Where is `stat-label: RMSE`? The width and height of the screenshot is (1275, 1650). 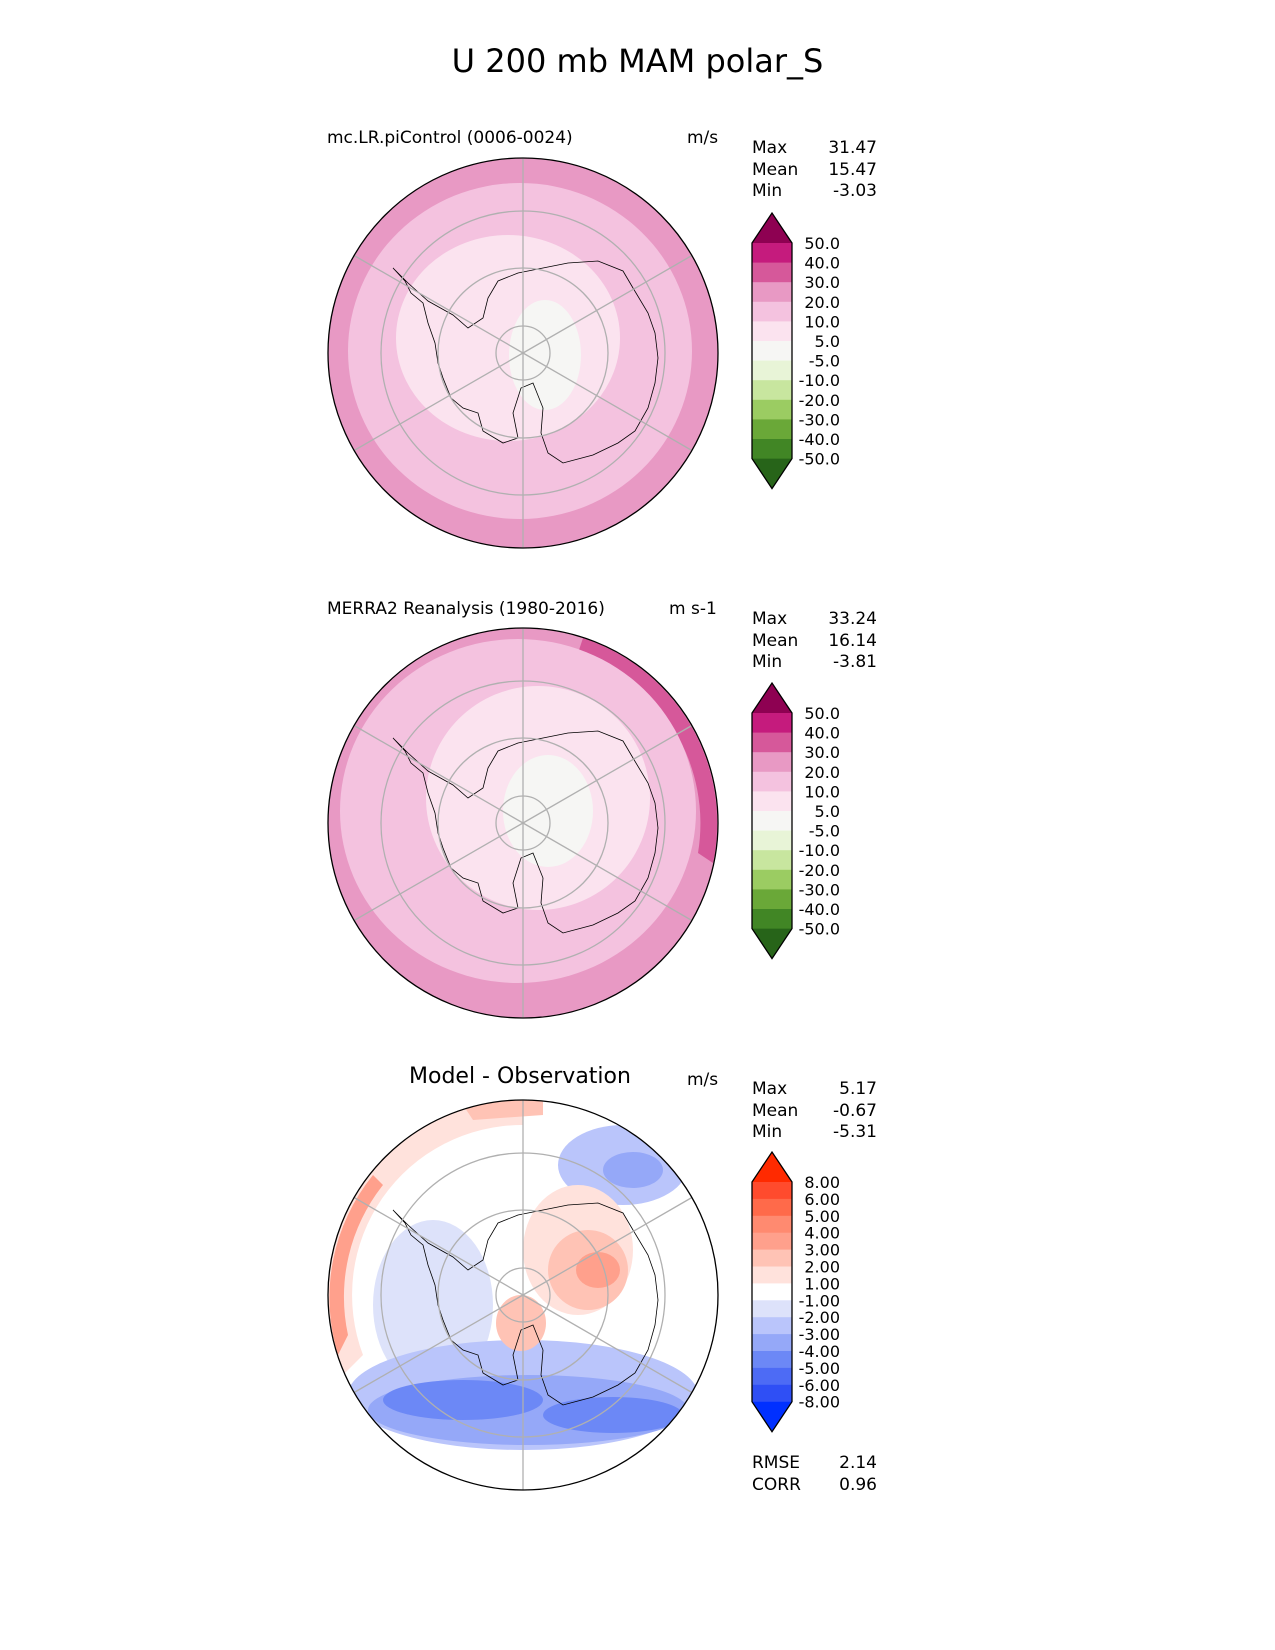 stat-label: RMSE is located at coordinates (776, 1463).